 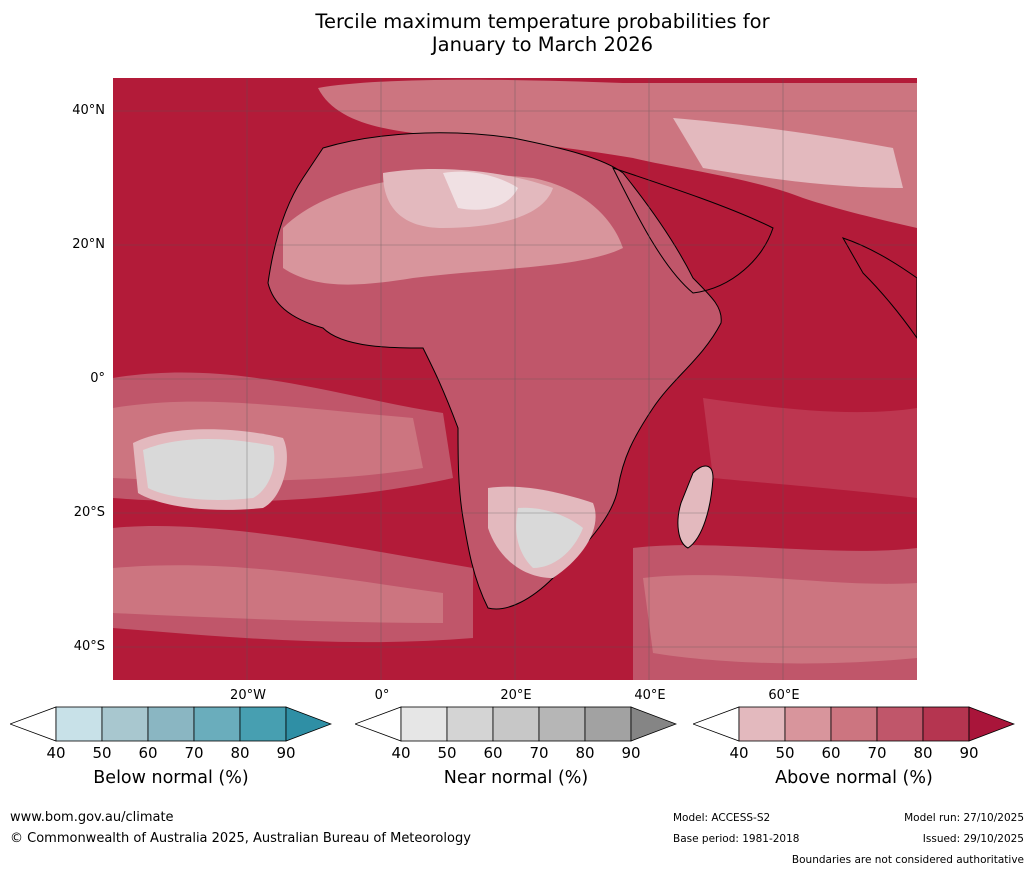 I want to click on footer-model-run: Model run: 27/10/2025, so click(x=964, y=818).